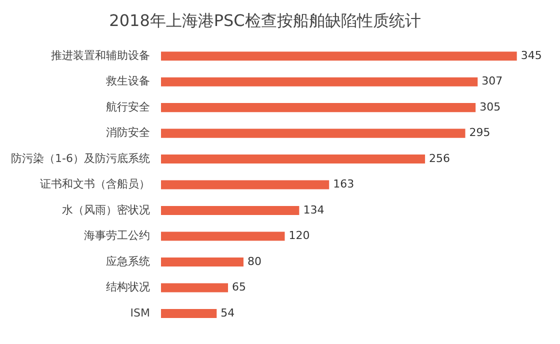 This screenshot has height=344, width=560. What do you see at coordinates (492, 81) in the screenshot?
I see `data-label: 307` at bounding box center [492, 81].